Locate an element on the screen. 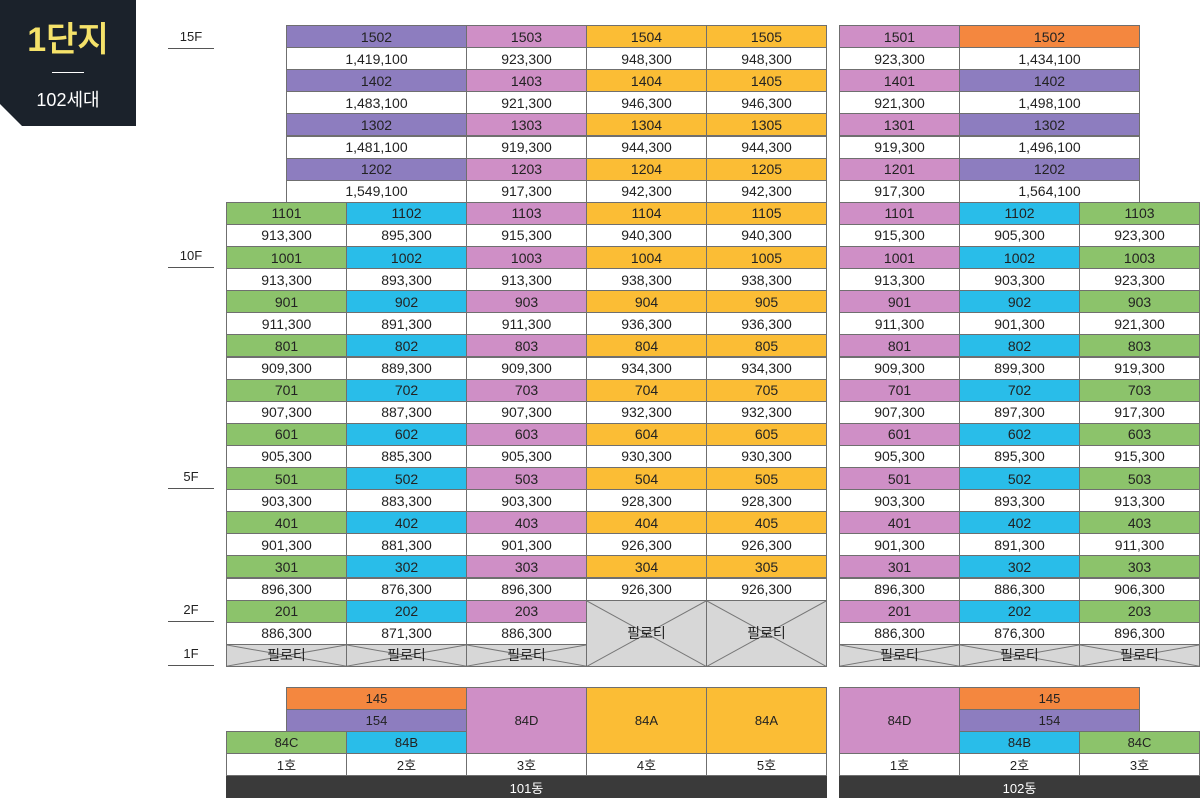 This screenshot has height=800, width=1200. price-cell: 942,300 is located at coordinates (766, 191).